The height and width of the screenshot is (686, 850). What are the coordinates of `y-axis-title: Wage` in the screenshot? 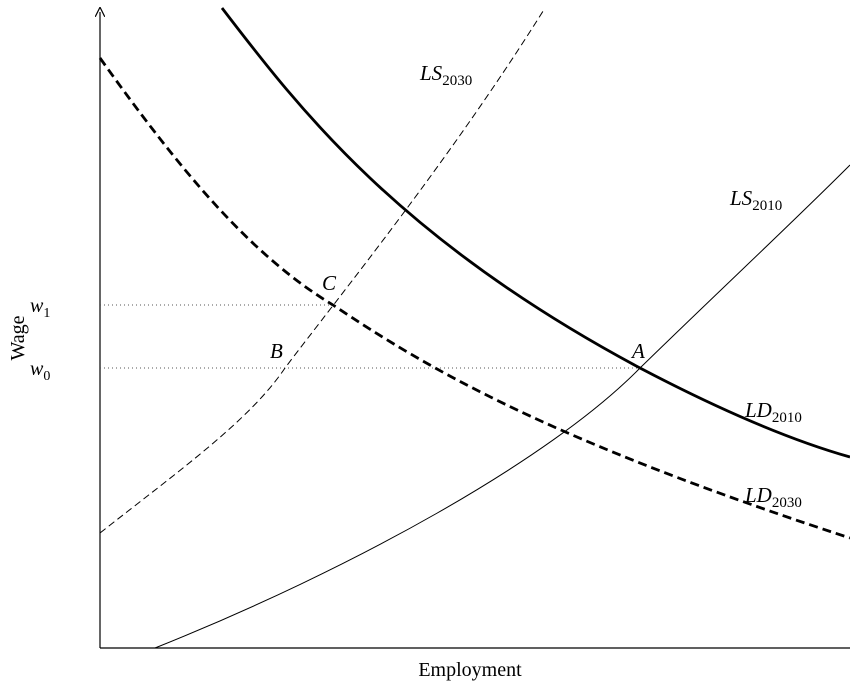 It's located at (18, 337).